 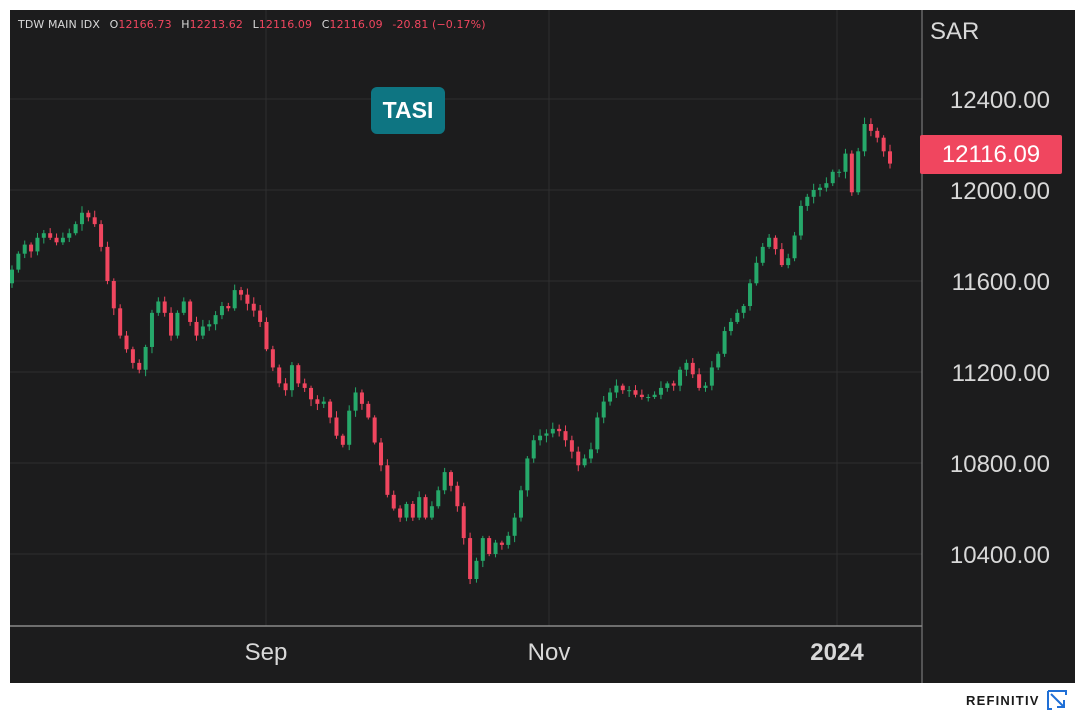 What do you see at coordinates (1001, 282) in the screenshot?
I see `y-tick-label: 11600.00` at bounding box center [1001, 282].